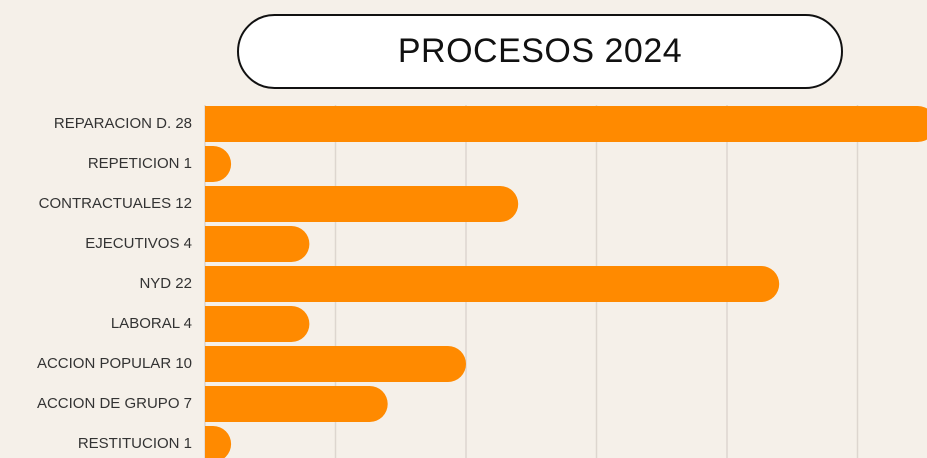 The width and height of the screenshot is (927, 458). I want to click on chart-title: PROCESOS 2024, so click(540, 51).